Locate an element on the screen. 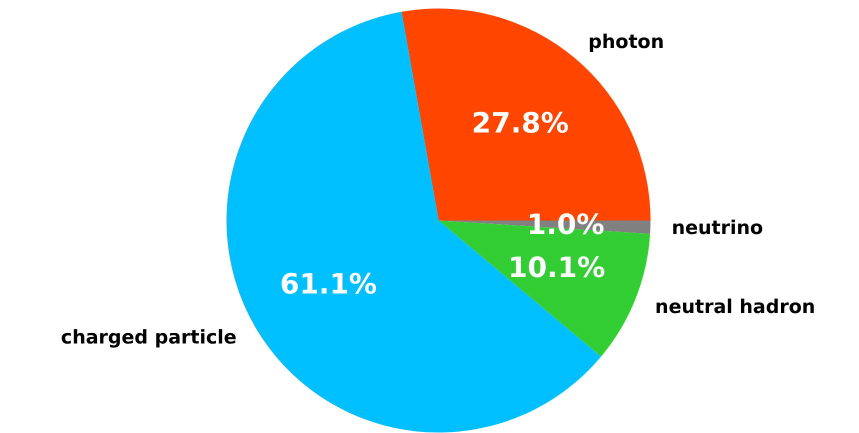 The image size is (859, 433). slice-label: photon is located at coordinates (626, 41).